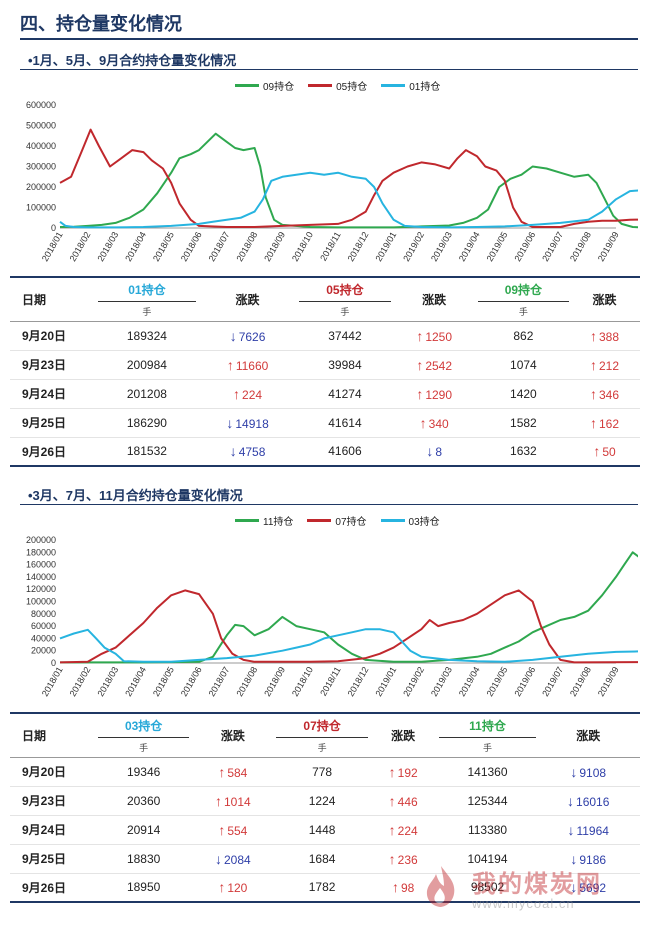 Image resolution: width=658 pixels, height=926 pixels. What do you see at coordinates (54, 887) in the screenshot?
I see `table2-date-cell: 9月26日` at bounding box center [54, 887].